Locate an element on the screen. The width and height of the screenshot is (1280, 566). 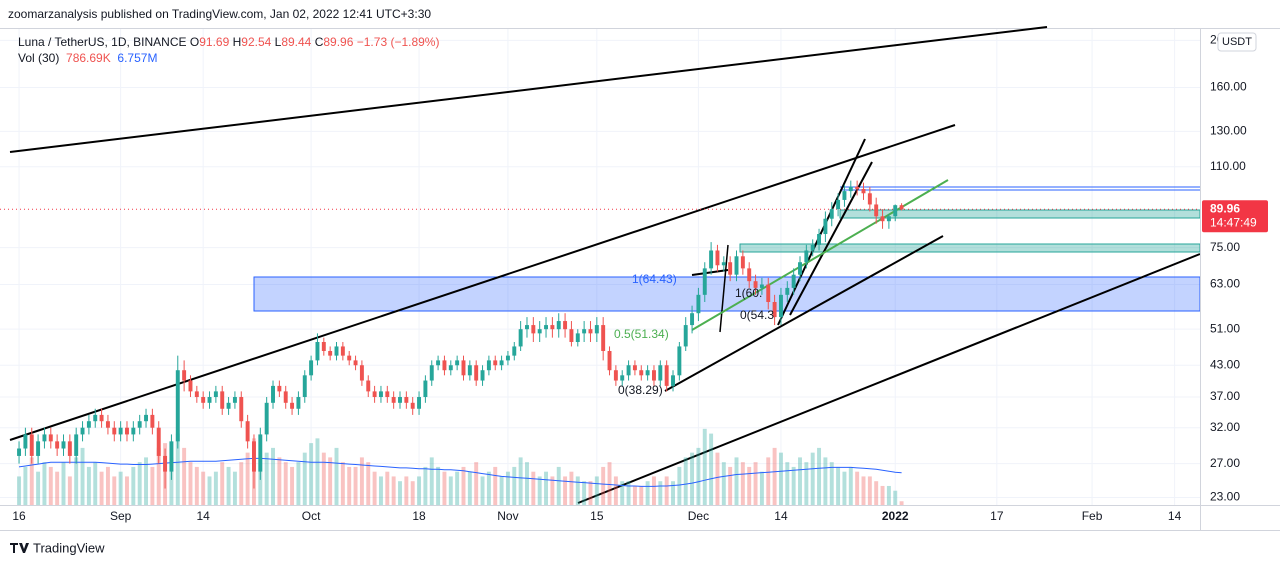
countdown: 14:47:49 is located at coordinates (1233, 222).